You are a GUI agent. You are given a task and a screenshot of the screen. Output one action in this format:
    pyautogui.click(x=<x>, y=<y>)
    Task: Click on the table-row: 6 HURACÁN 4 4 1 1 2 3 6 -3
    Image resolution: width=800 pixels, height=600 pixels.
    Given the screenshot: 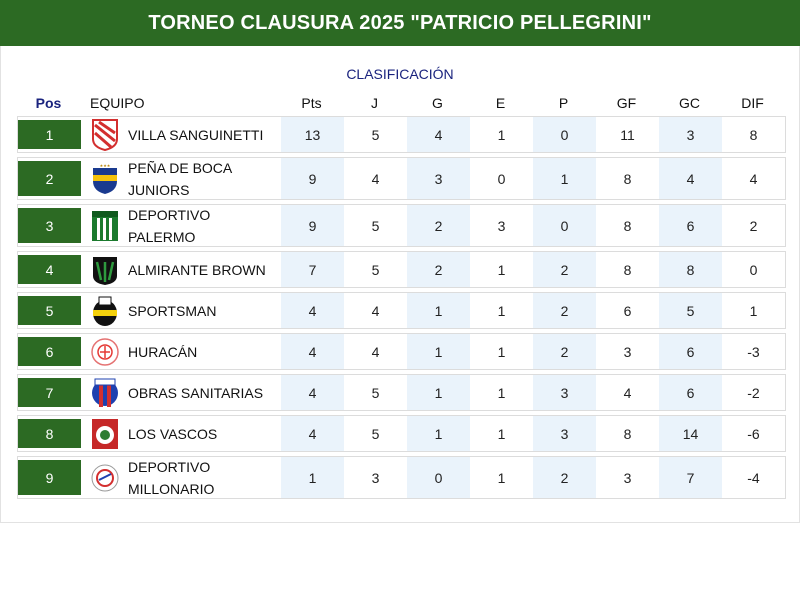 What is the action you would take?
    pyautogui.click(x=401, y=351)
    